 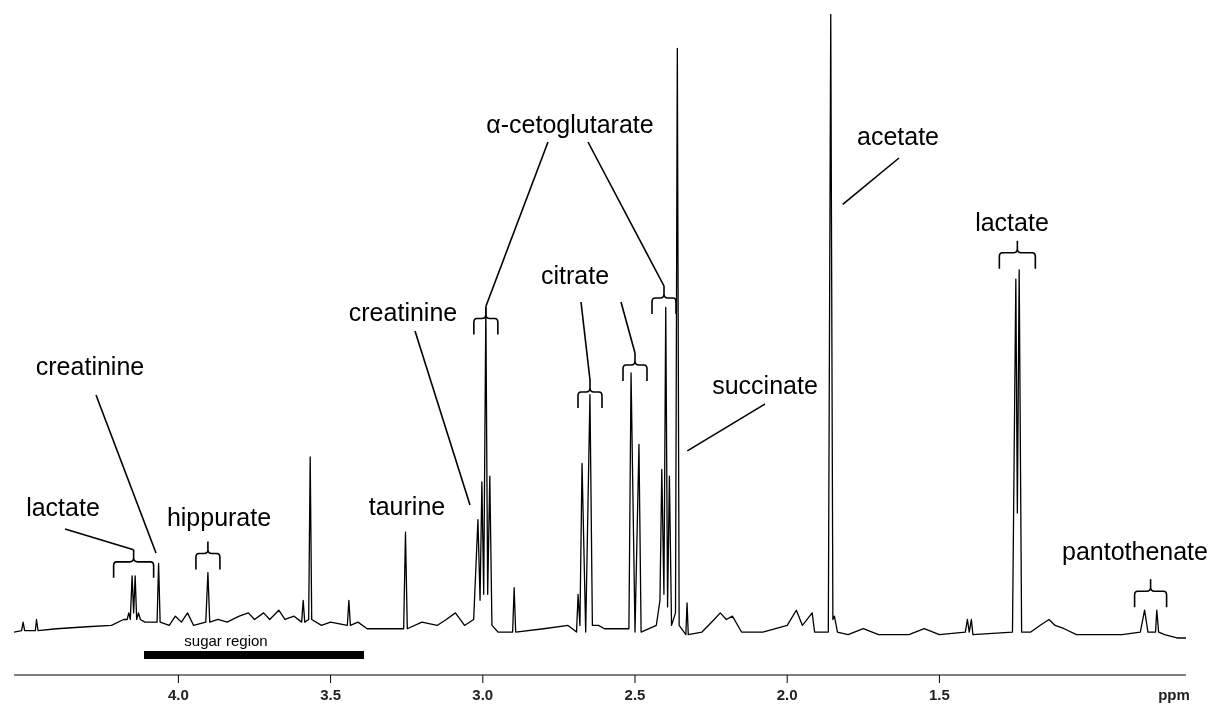 What do you see at coordinates (570, 124) in the screenshot?
I see `annotation: α-cetoglutarate` at bounding box center [570, 124].